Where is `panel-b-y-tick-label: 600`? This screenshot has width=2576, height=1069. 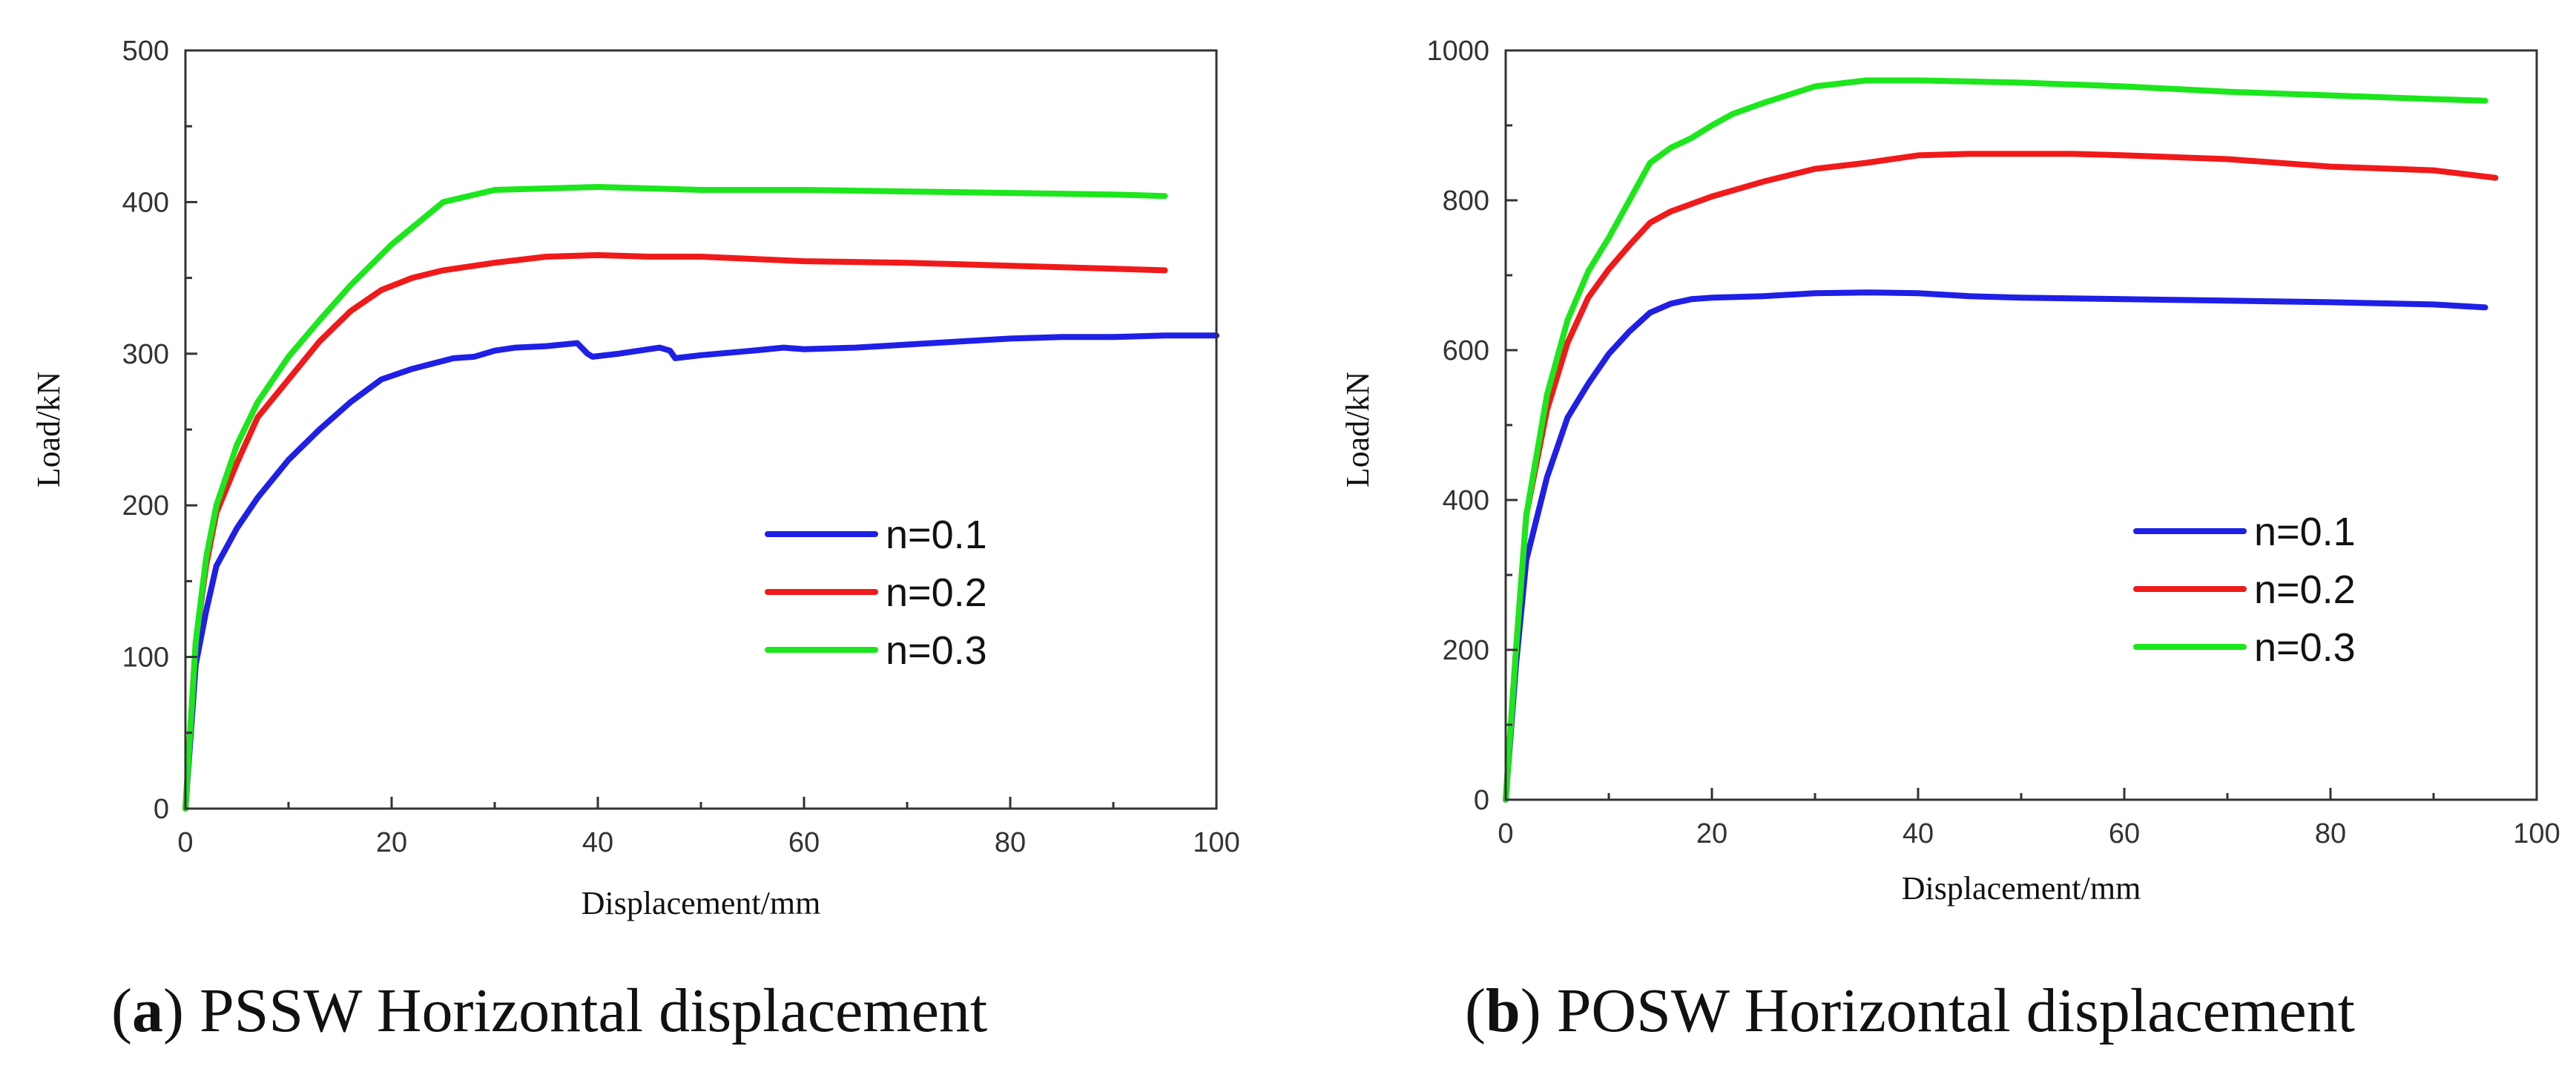
panel-b-y-tick-label: 600 is located at coordinates (1466, 351).